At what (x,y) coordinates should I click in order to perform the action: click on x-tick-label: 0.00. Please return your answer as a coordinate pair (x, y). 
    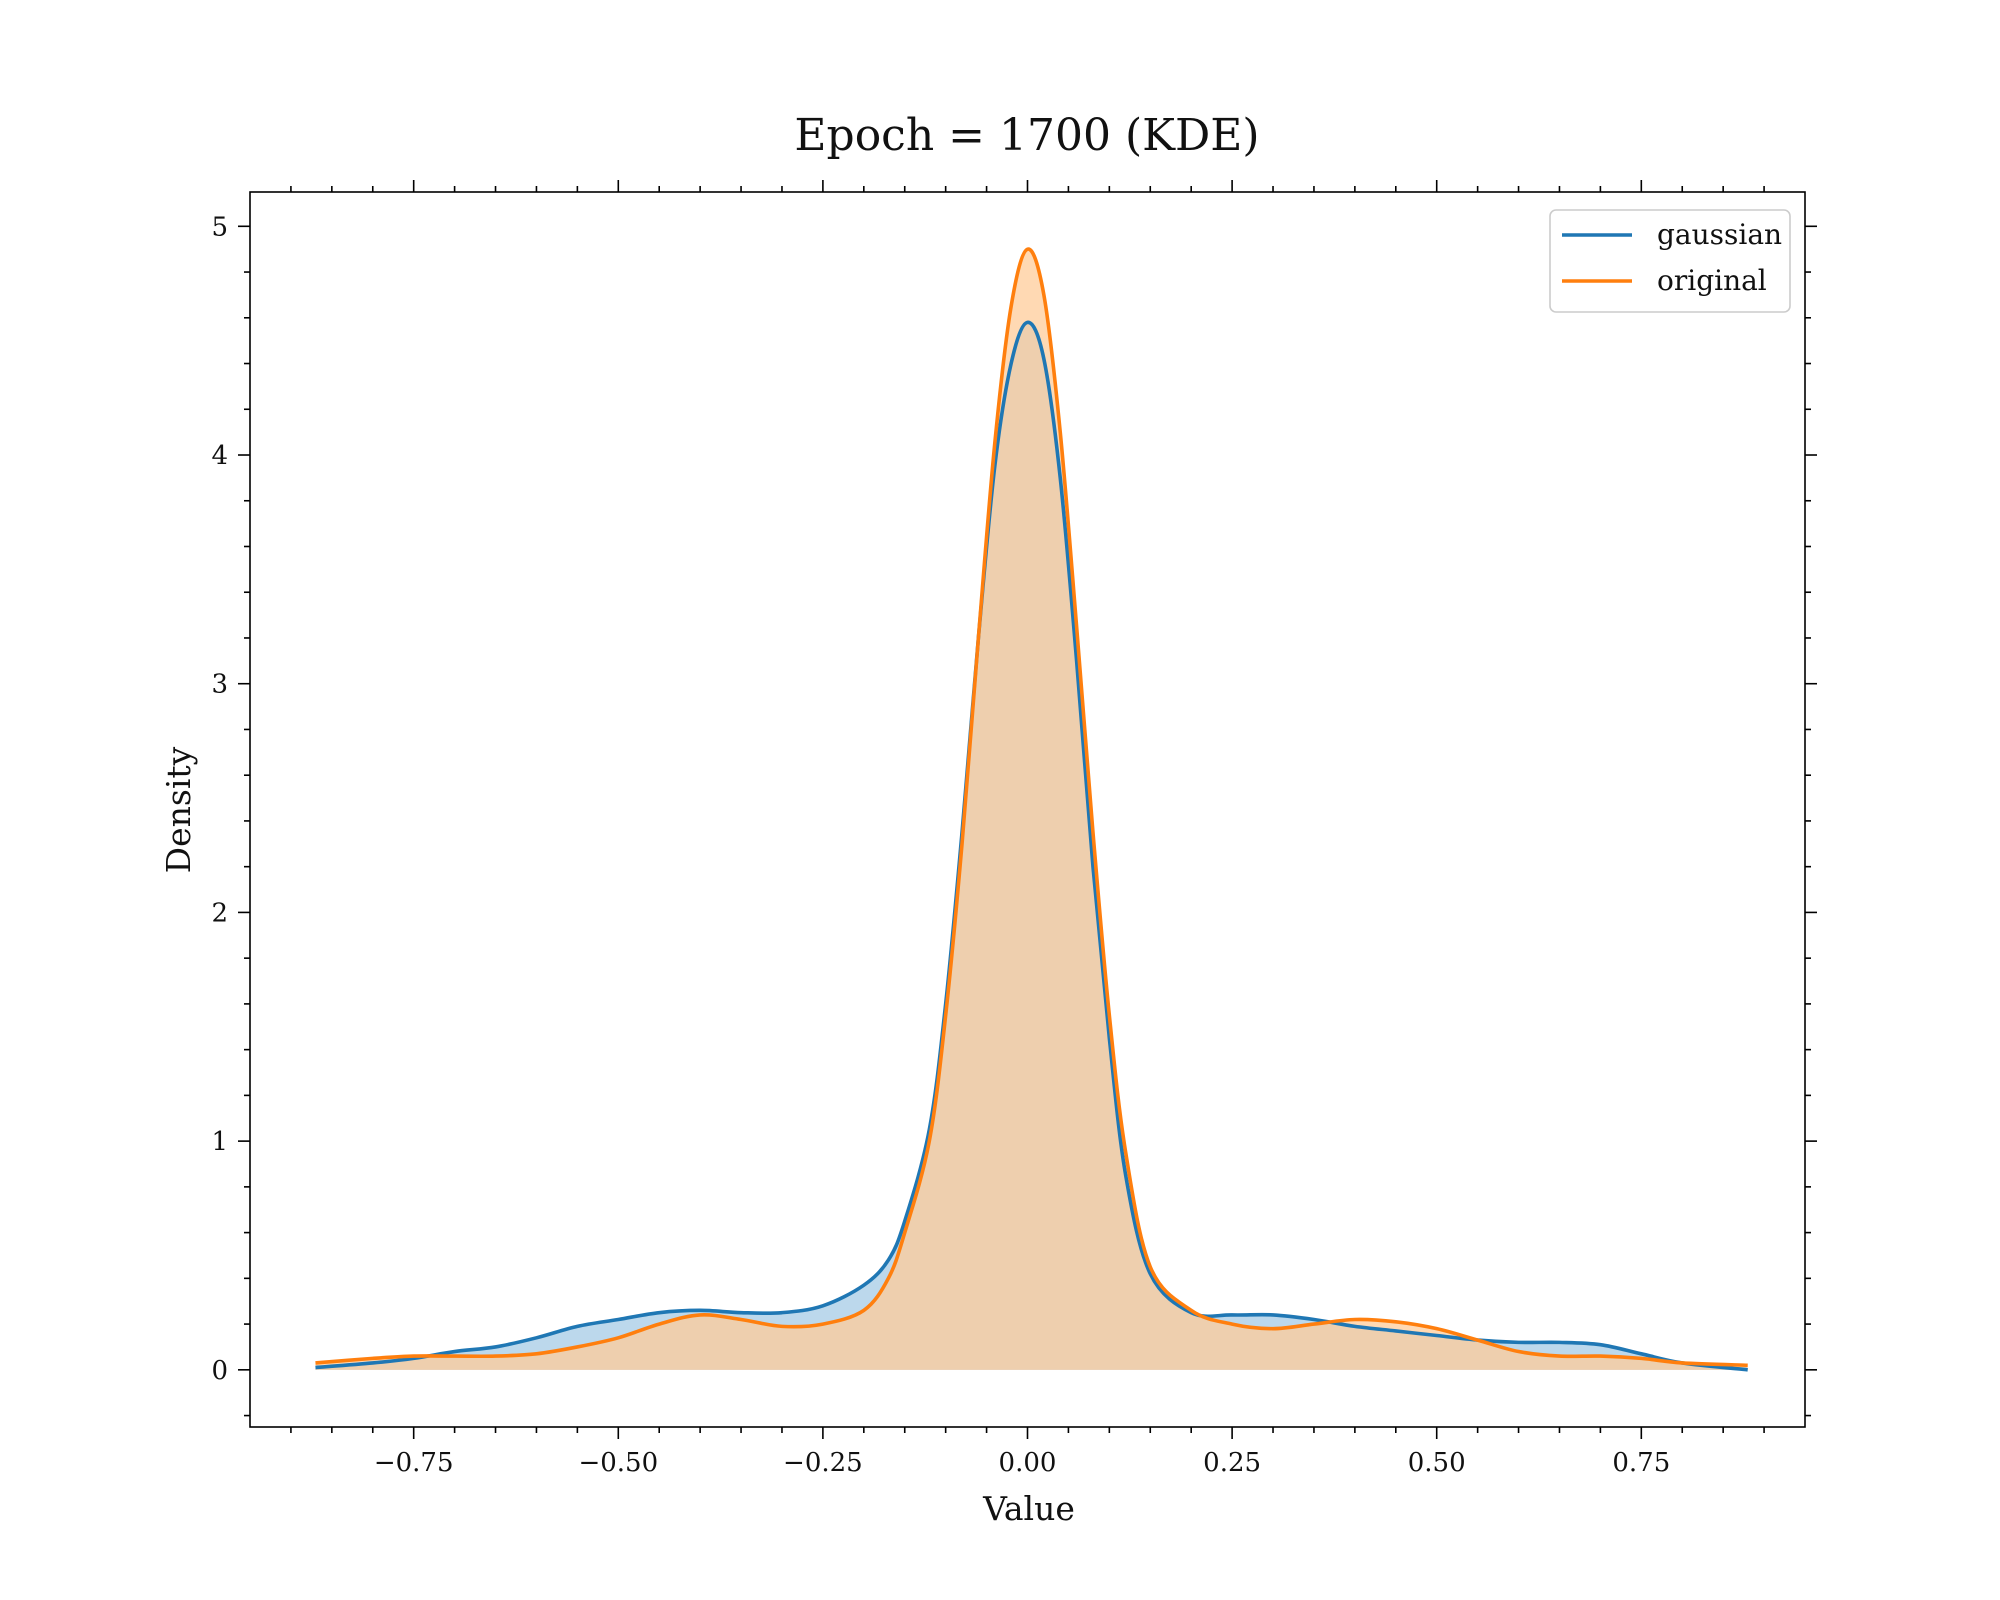
    Looking at the image, I should click on (1028, 1463).